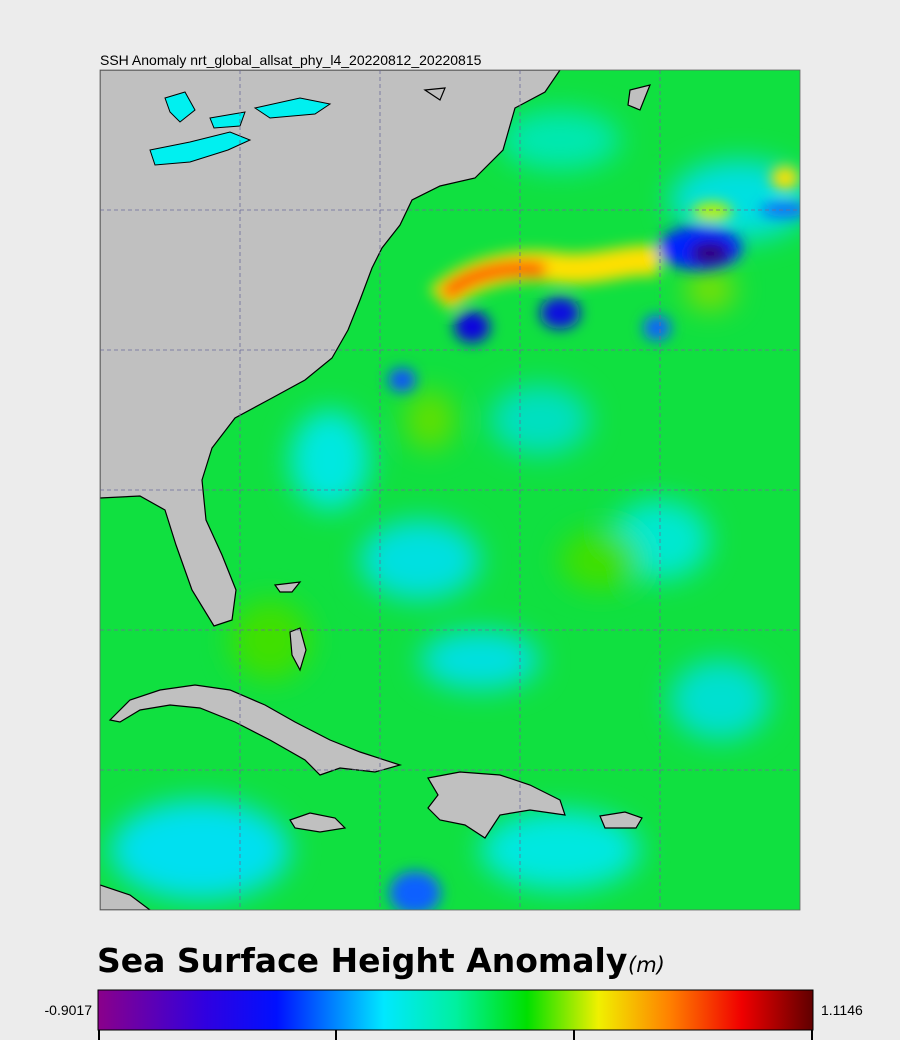  Describe the element at coordinates (646, 965) in the screenshot. I see `colorbar-unit: (m)` at that location.